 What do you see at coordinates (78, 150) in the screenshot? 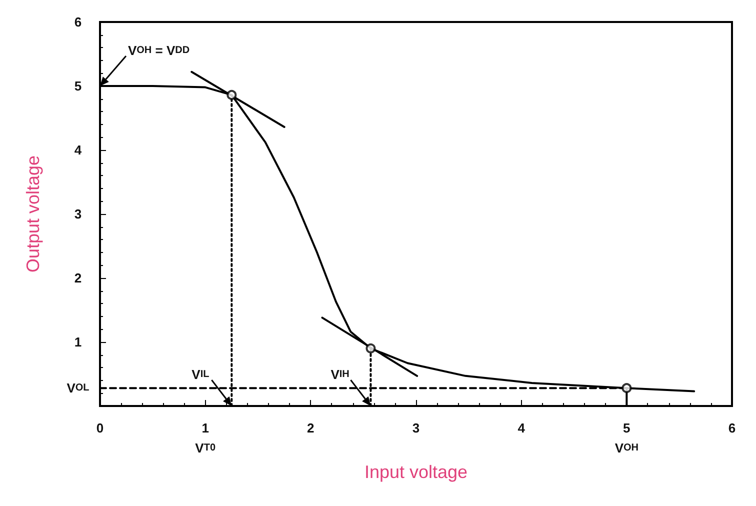
I see `y-tick-label: 4` at bounding box center [78, 150].